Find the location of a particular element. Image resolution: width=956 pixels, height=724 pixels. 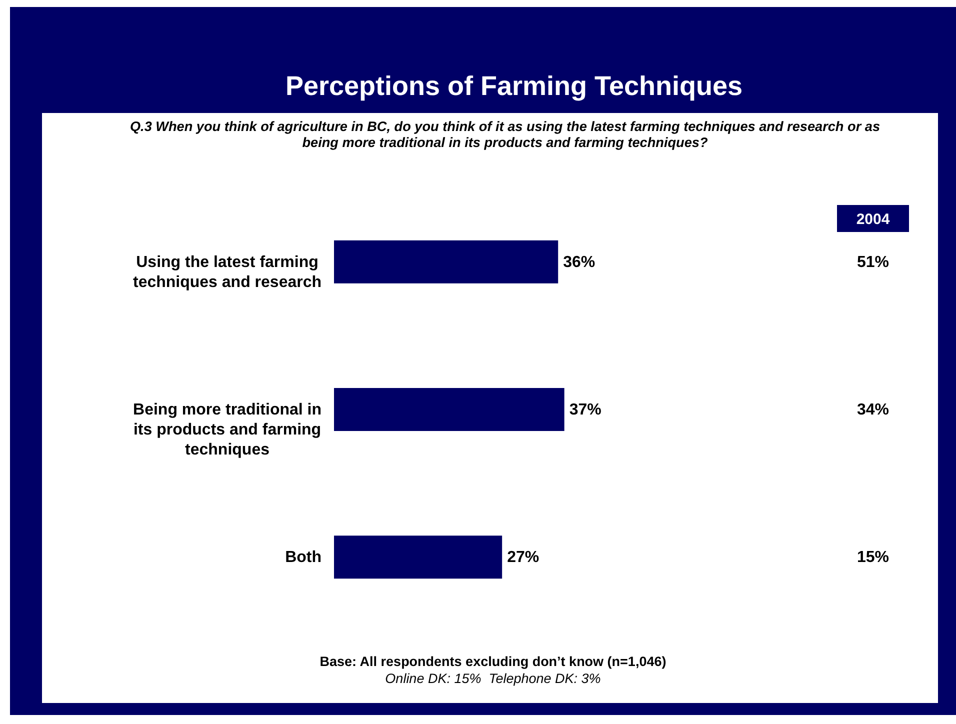

text: Base: All respondents excluding don’t know (n=1,046) is located at coordinates (493, 661).